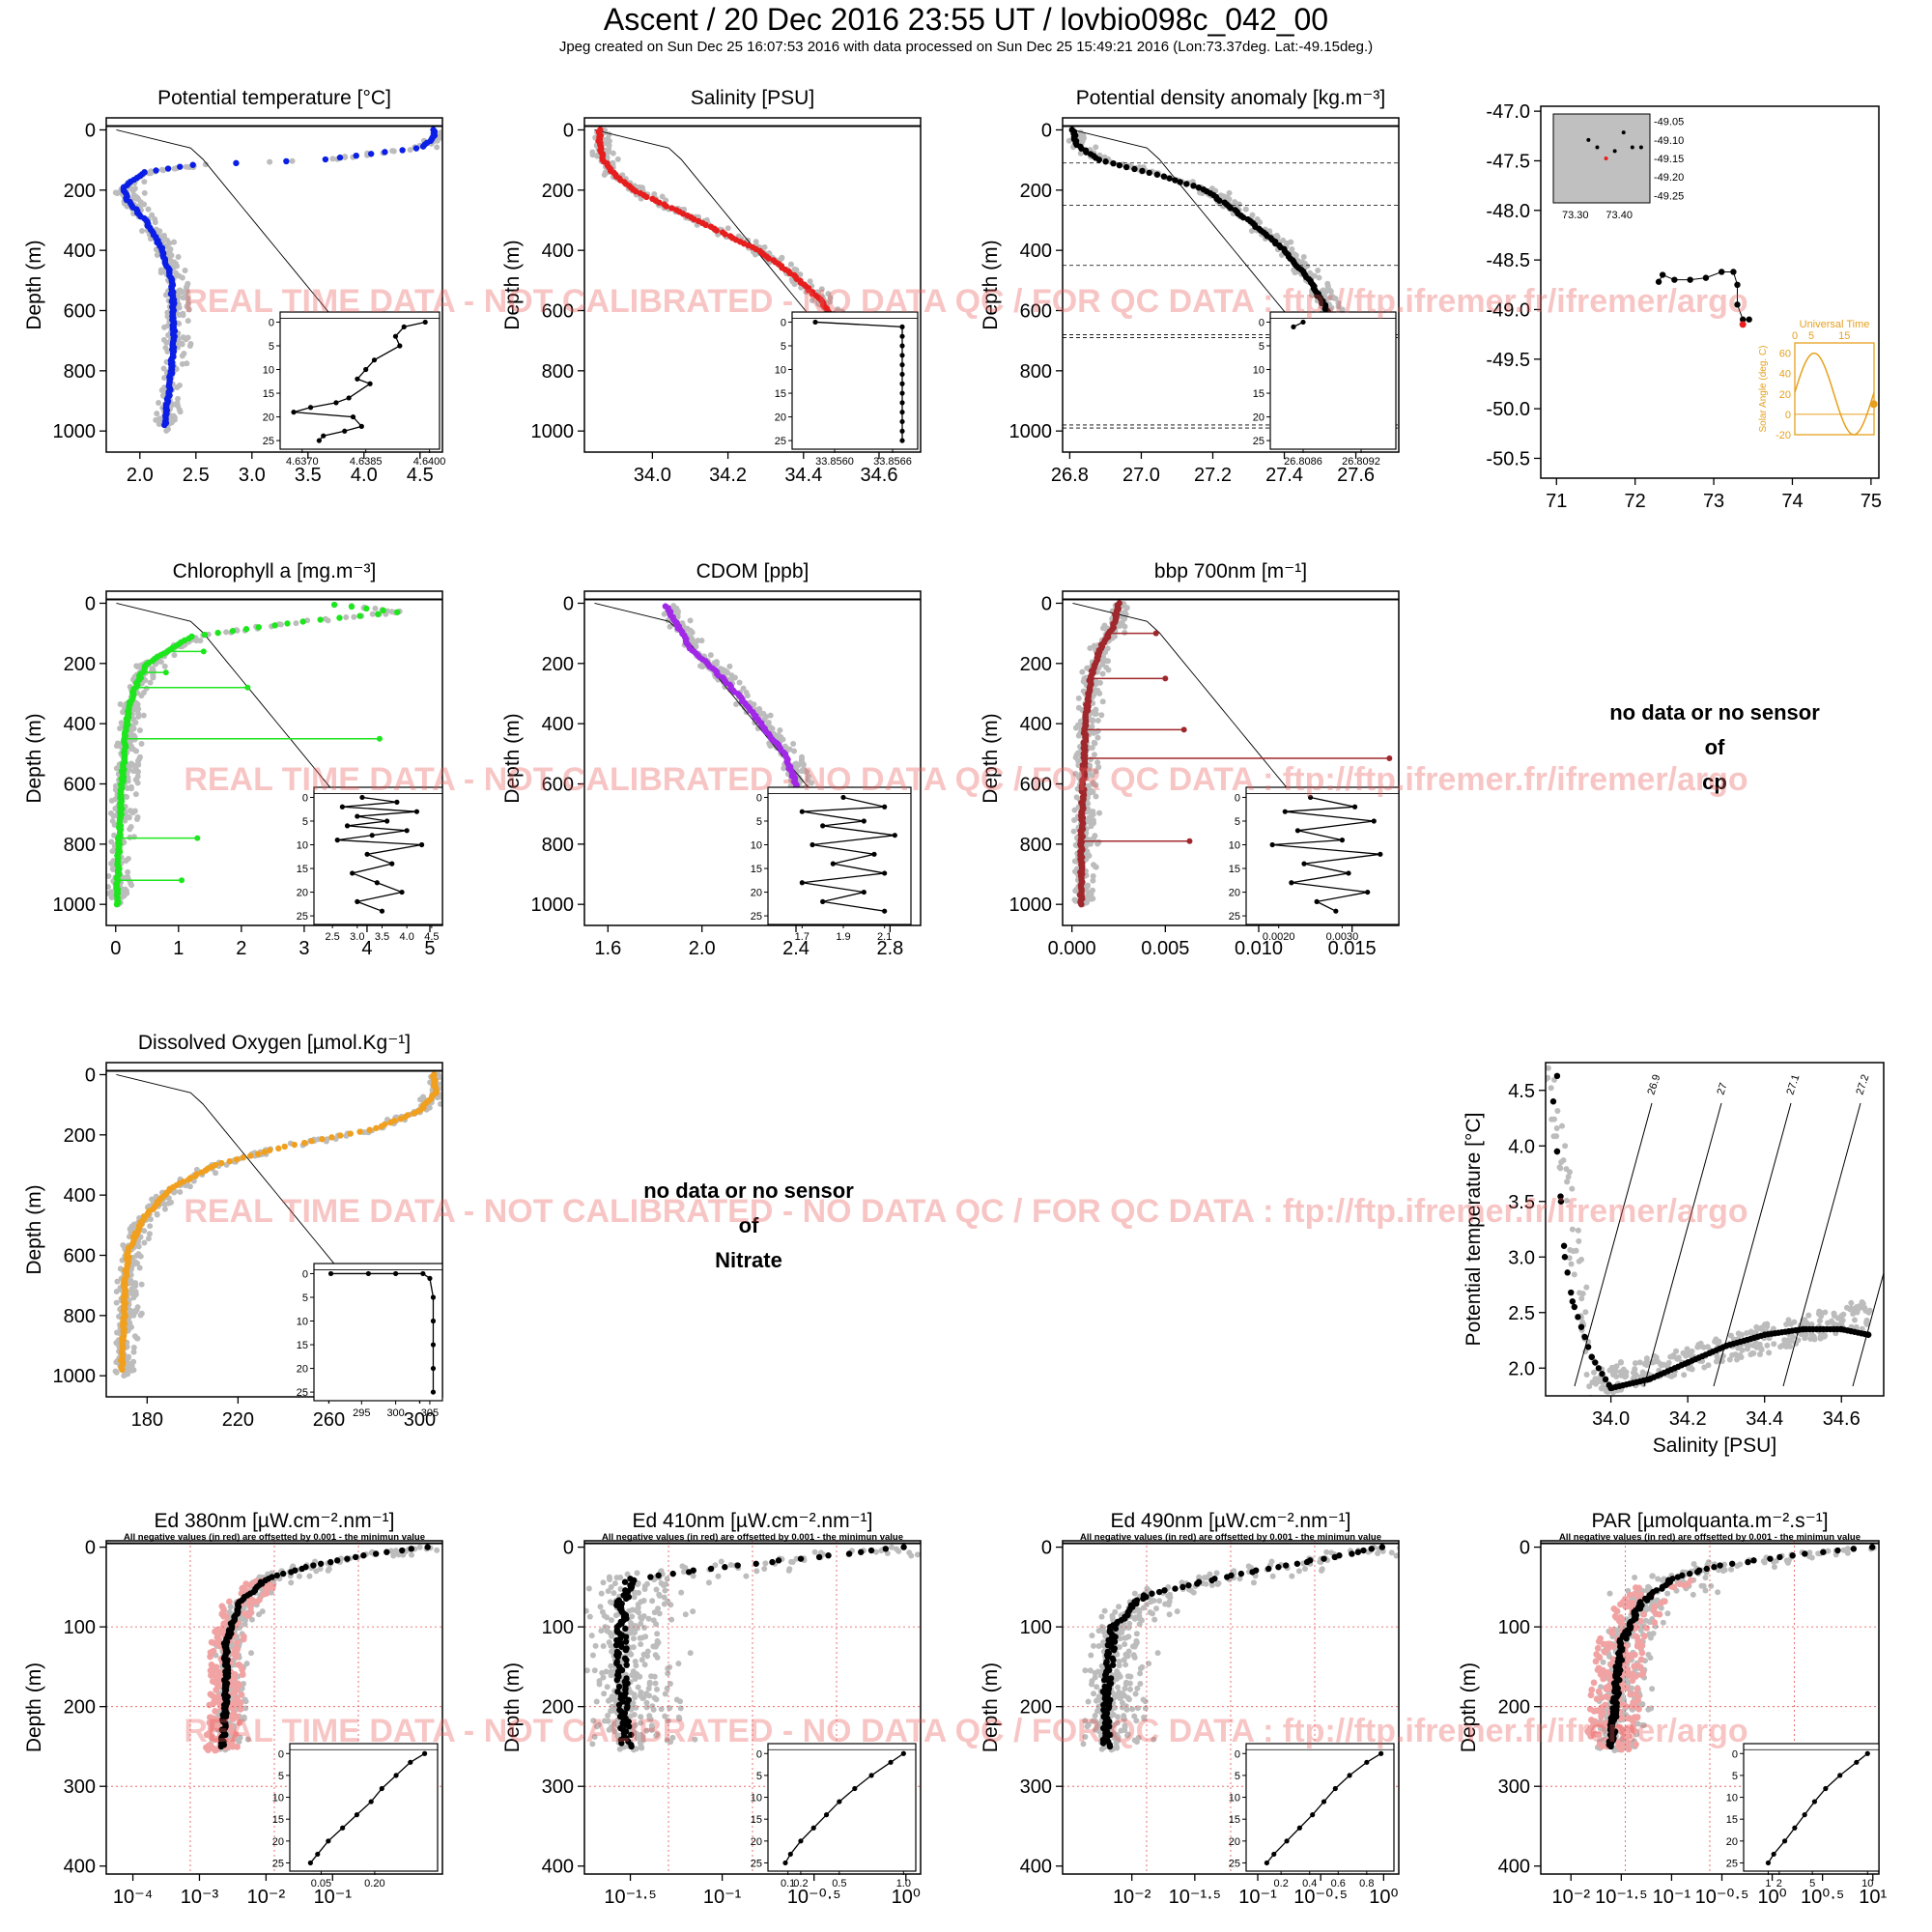 The width and height of the screenshot is (1932, 1932). Describe the element at coordinates (359, 615) in the screenshot. I see `chla-profile-point` at that location.